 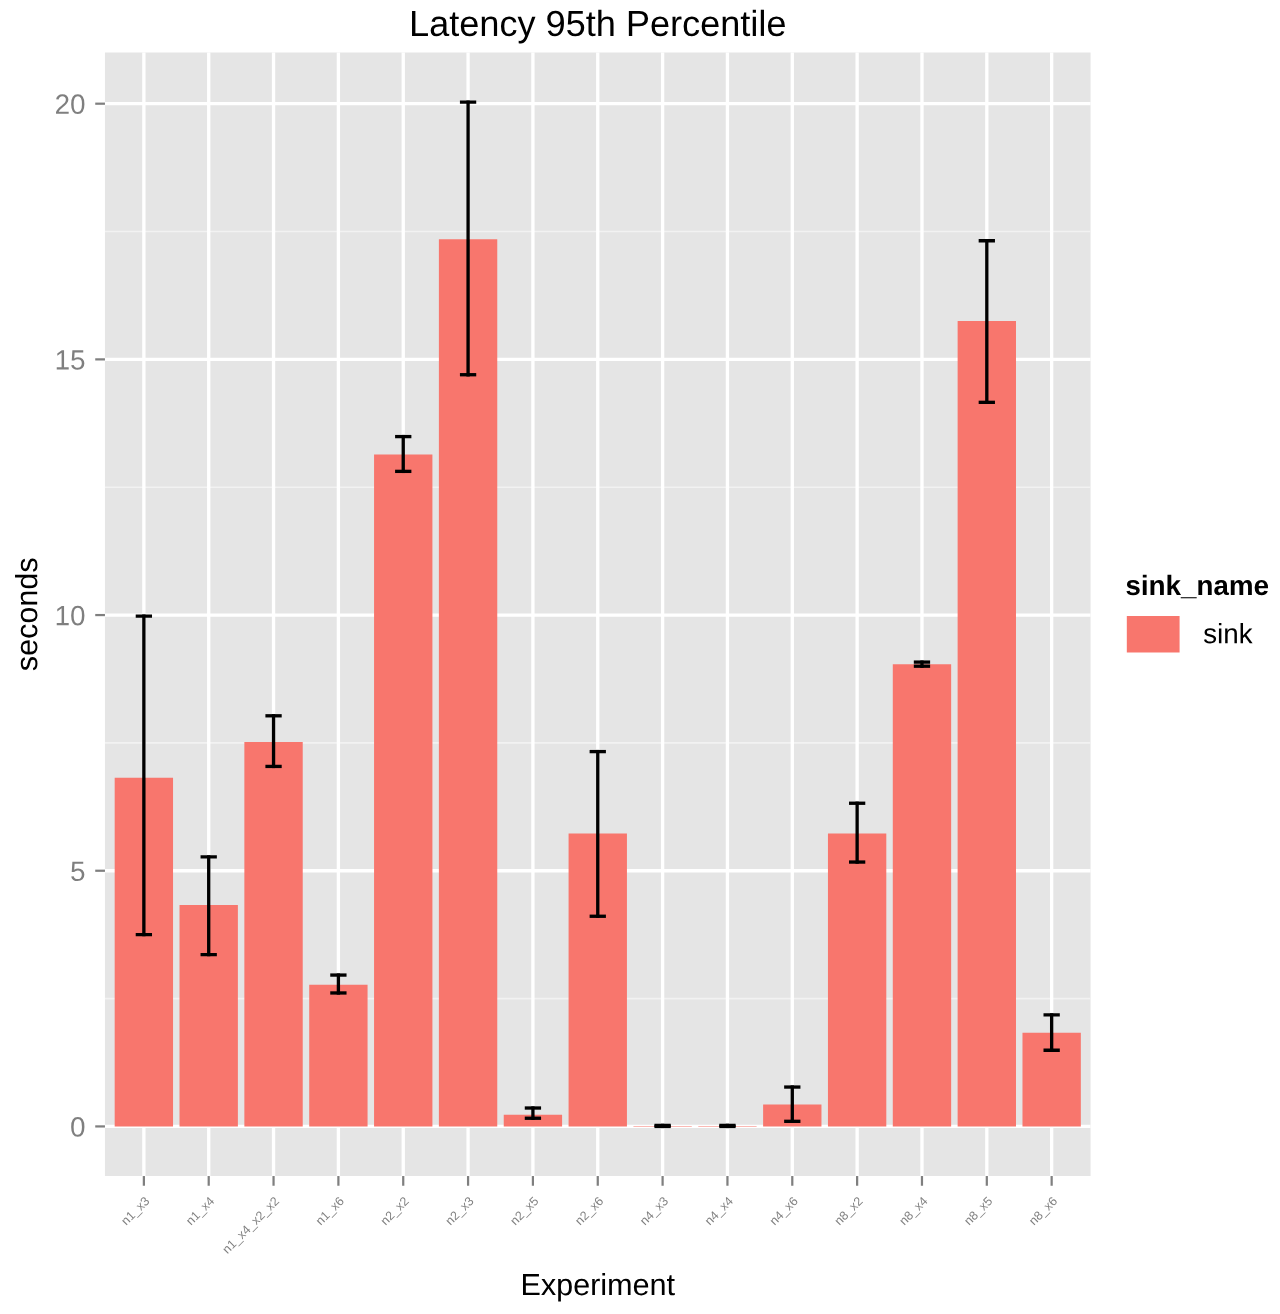 What do you see at coordinates (26, 614) in the screenshot?
I see `y-axis-title: seconds` at bounding box center [26, 614].